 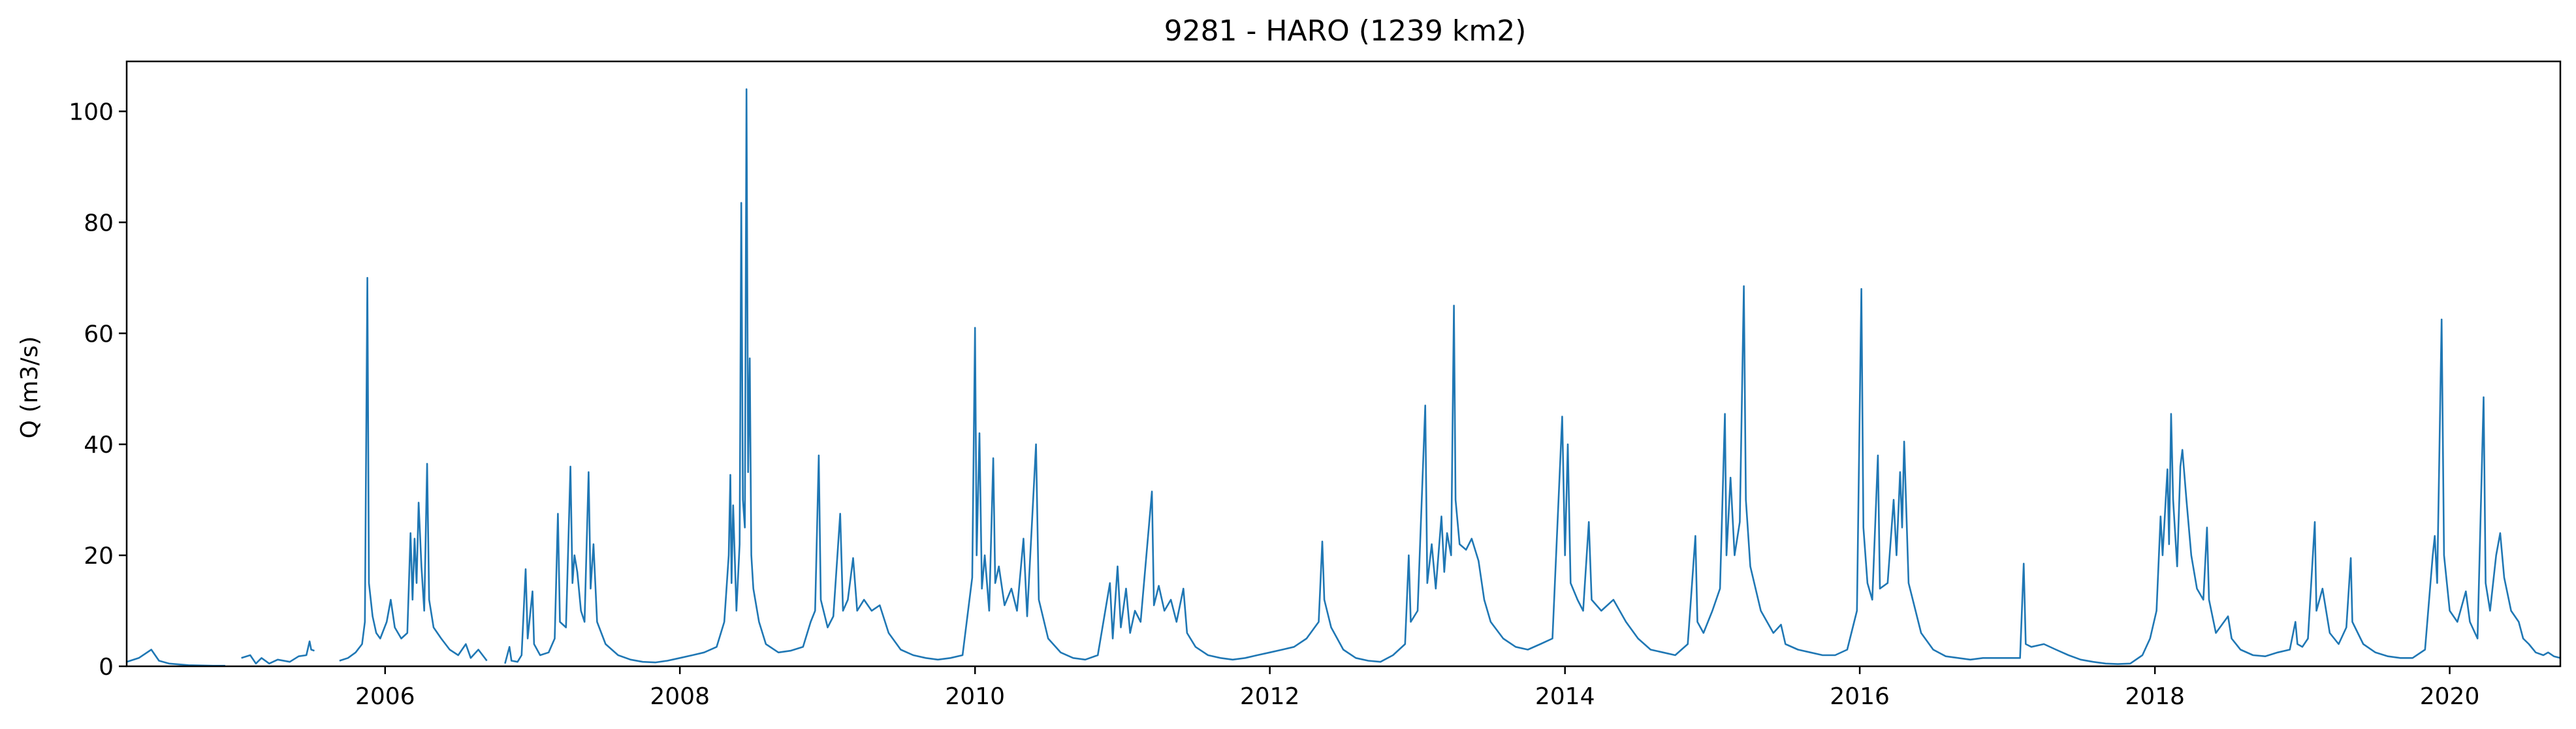 I want to click on y-axis-label: Q (m3/s), so click(x=30, y=387).